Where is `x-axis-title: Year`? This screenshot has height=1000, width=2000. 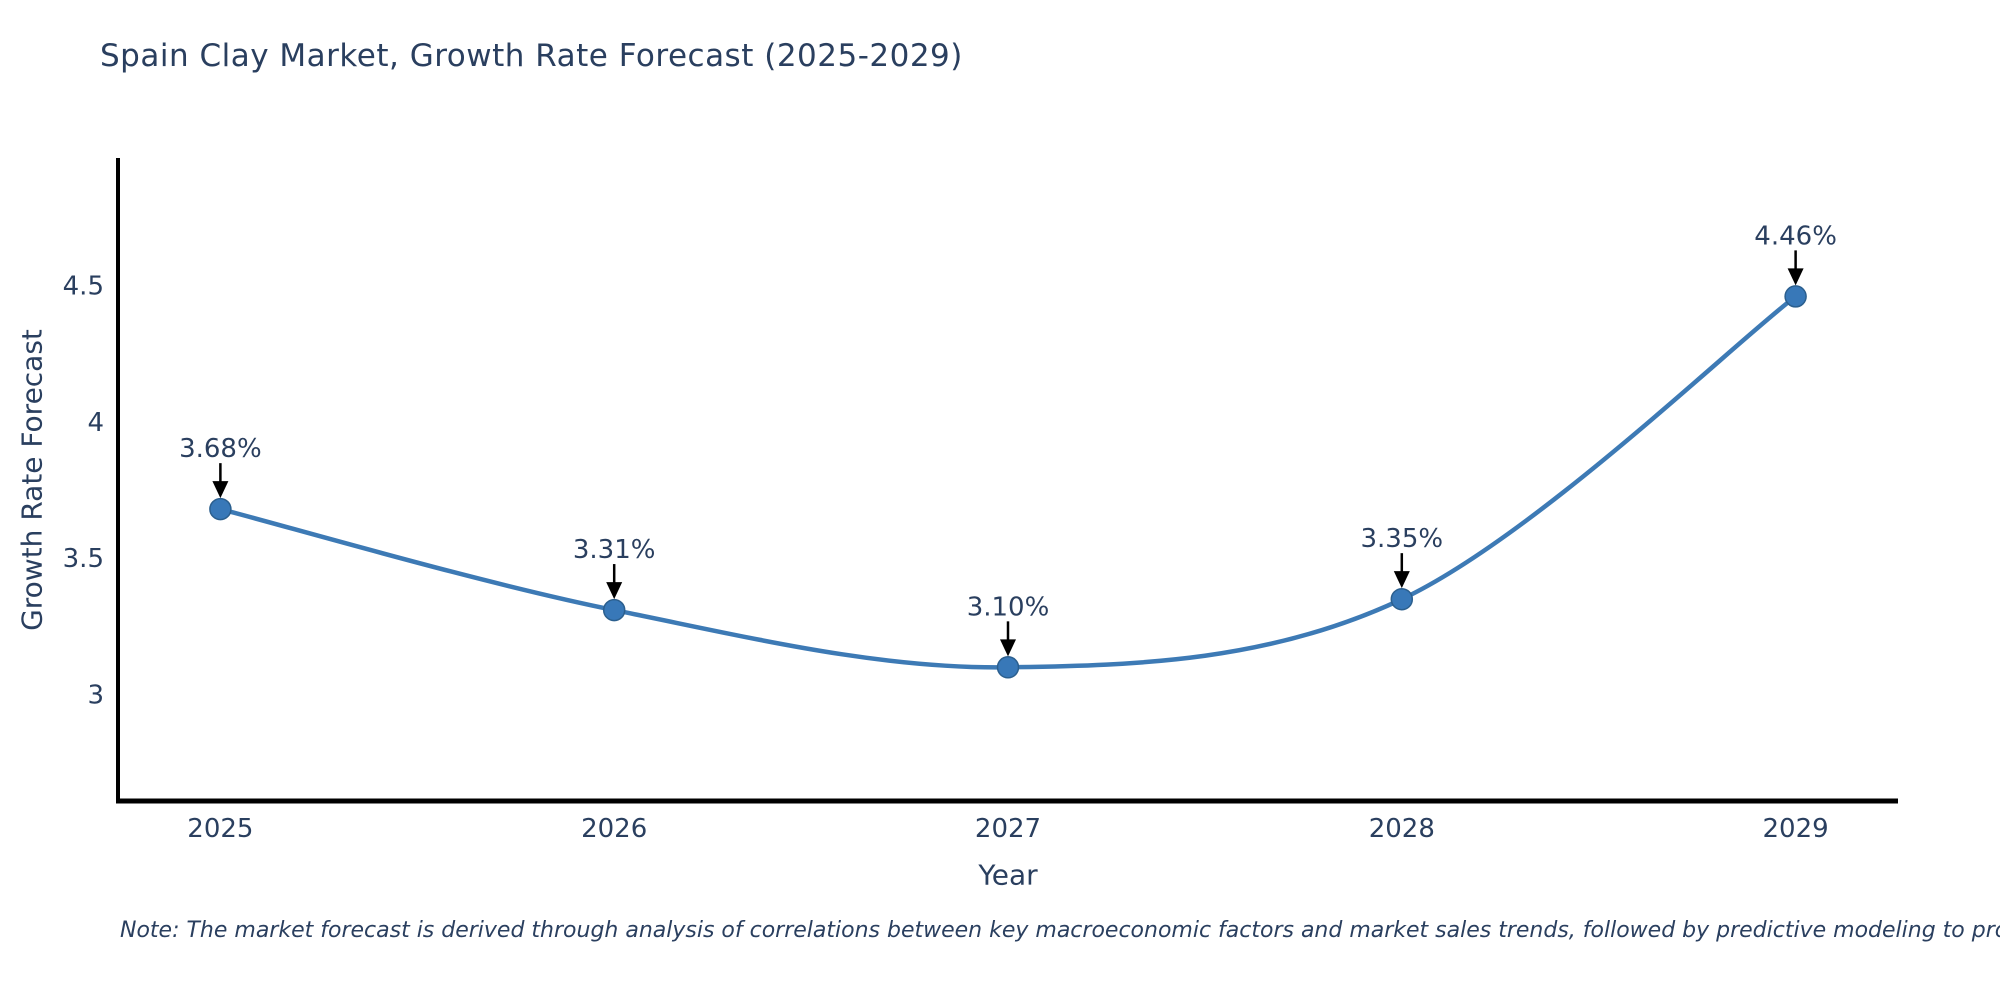
x-axis-title: Year is located at coordinates (1008, 875).